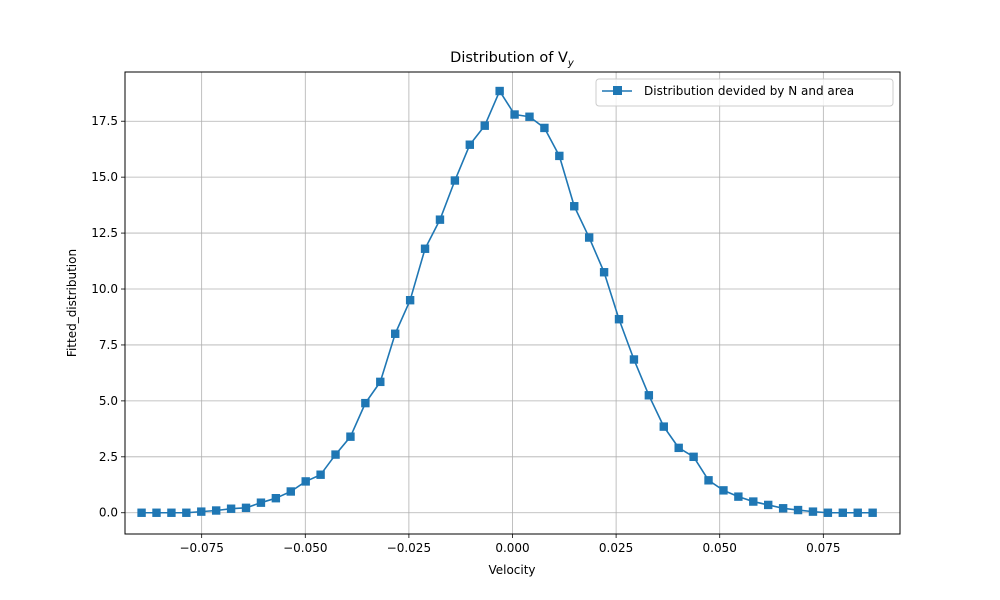  Describe the element at coordinates (511, 570) in the screenshot. I see `x-axis-label: Velocity` at that location.